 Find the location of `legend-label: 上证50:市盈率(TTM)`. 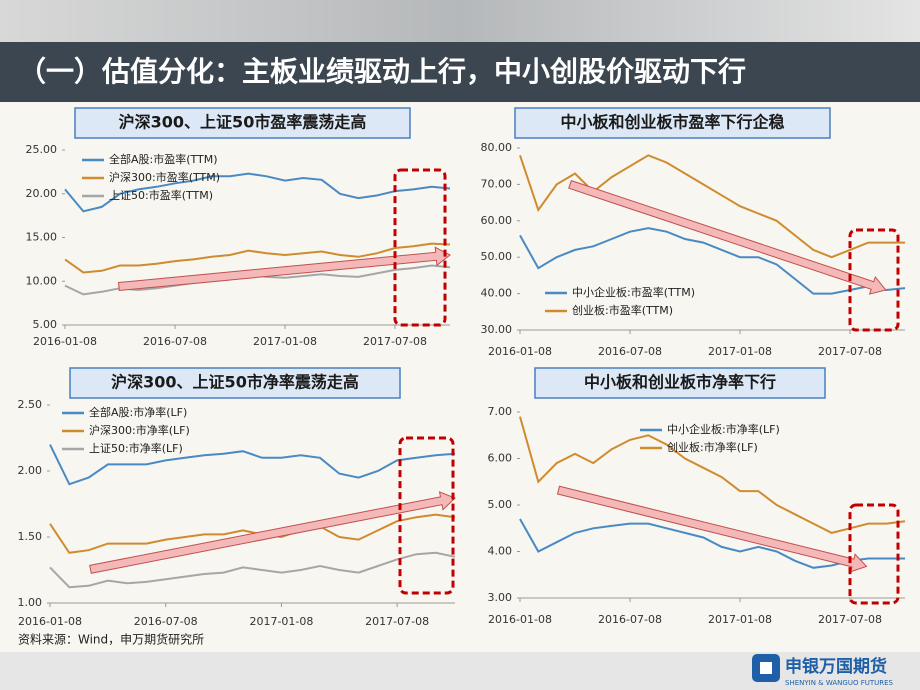

legend-label: 上证50:市盈率(TTM) is located at coordinates (161, 195).